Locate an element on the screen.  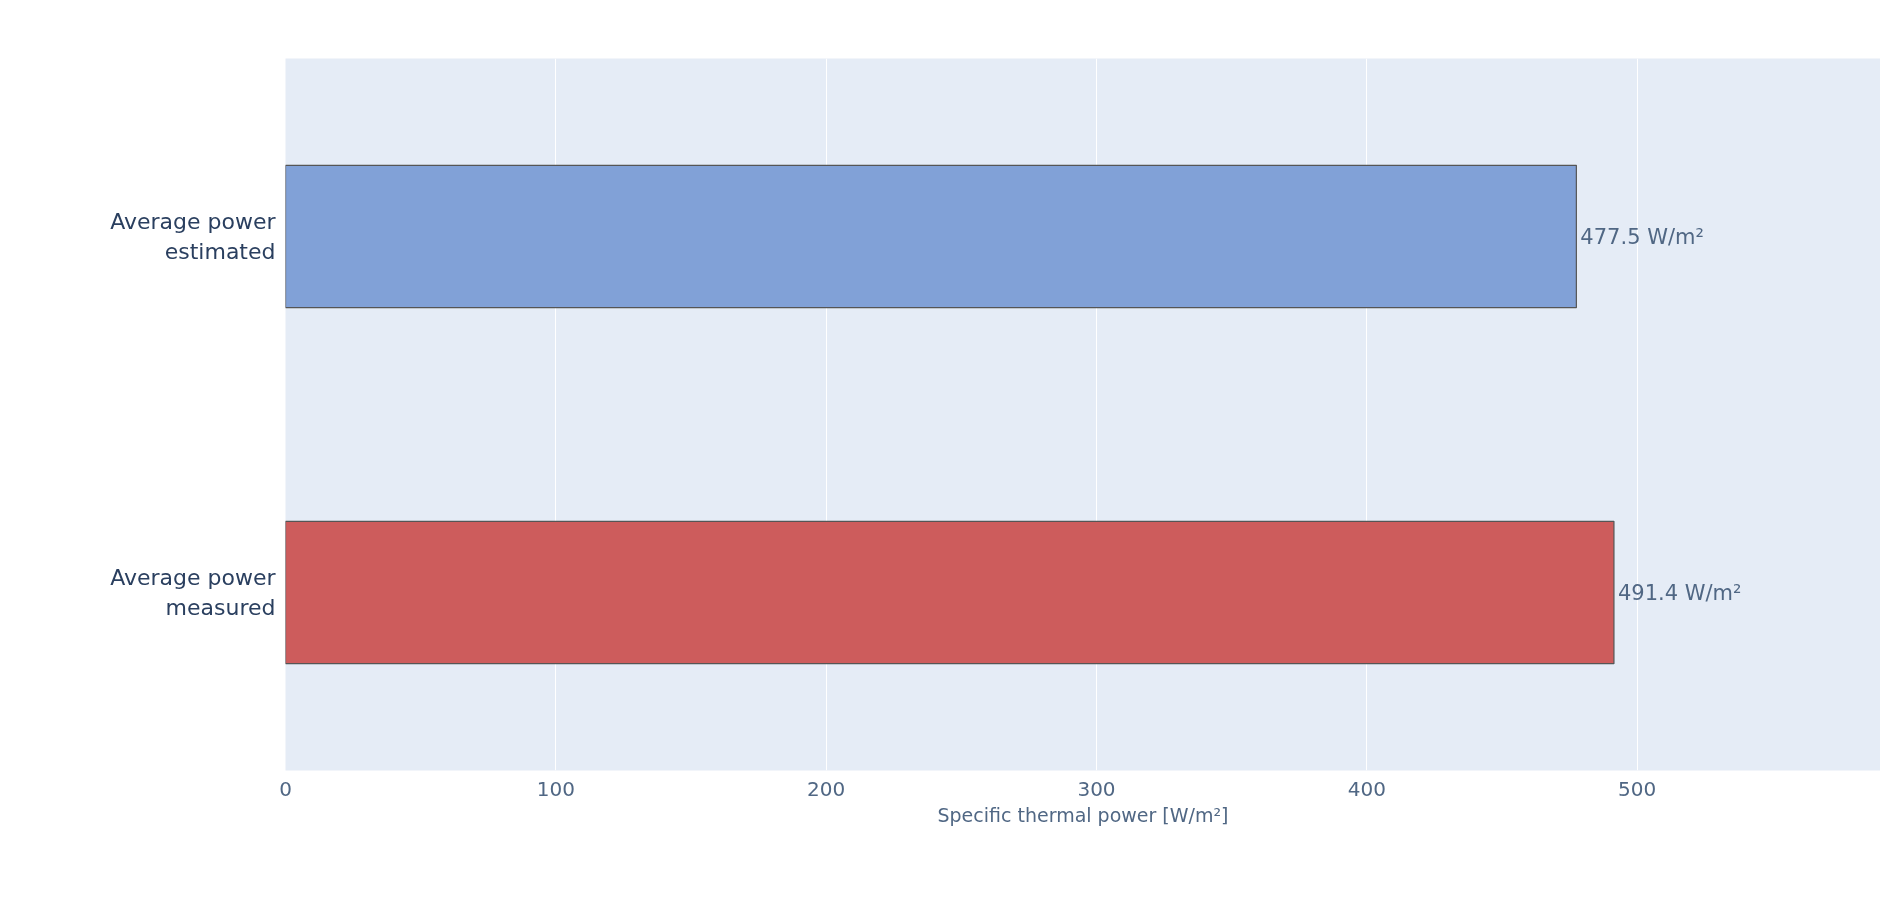
y-tick-label: Average power measured is located at coordinates (193, 592).